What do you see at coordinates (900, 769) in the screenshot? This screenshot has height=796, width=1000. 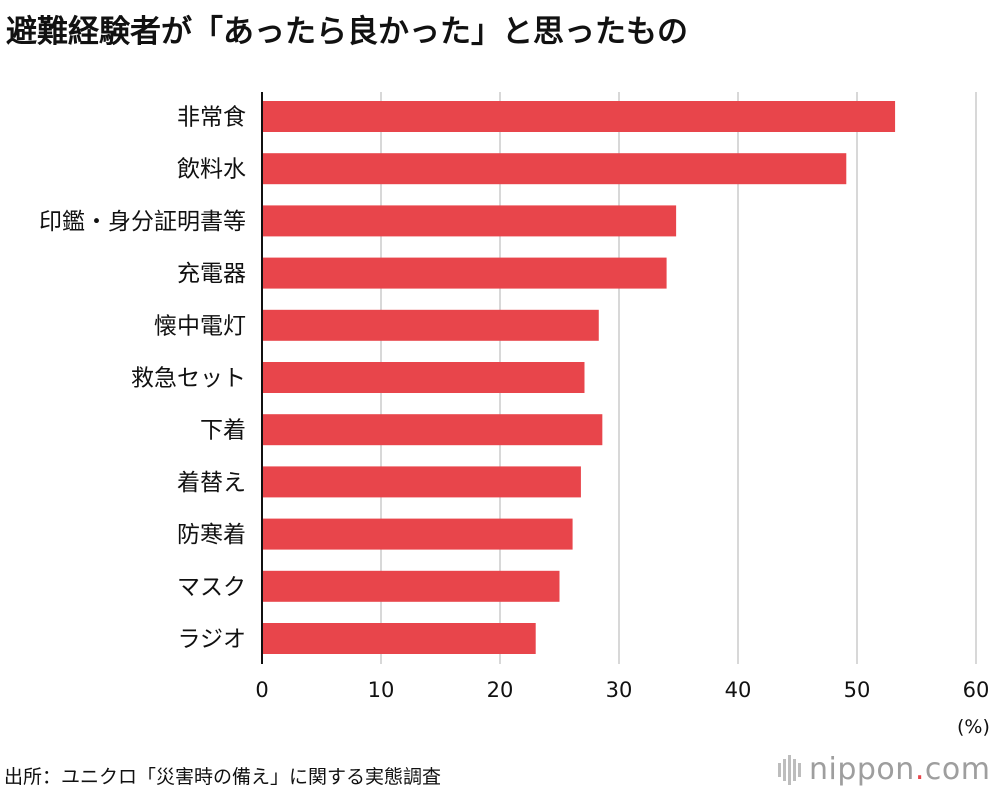 I see `brand-name: nippon.com` at bounding box center [900, 769].